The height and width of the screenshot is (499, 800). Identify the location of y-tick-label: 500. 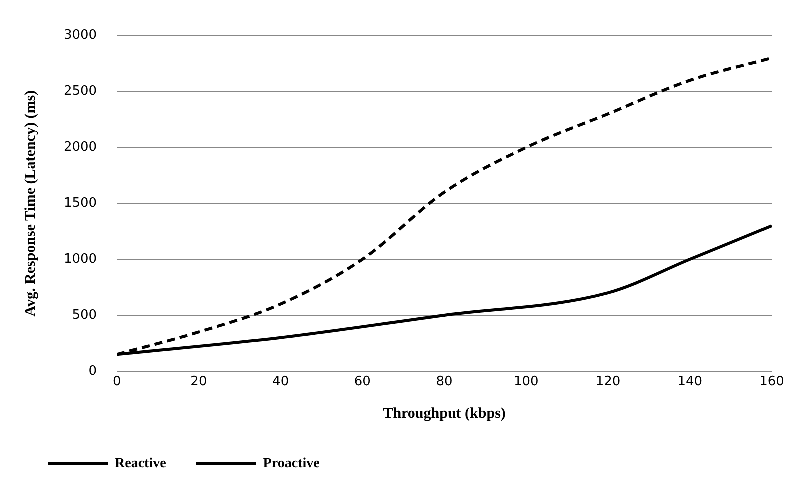
(85, 315).